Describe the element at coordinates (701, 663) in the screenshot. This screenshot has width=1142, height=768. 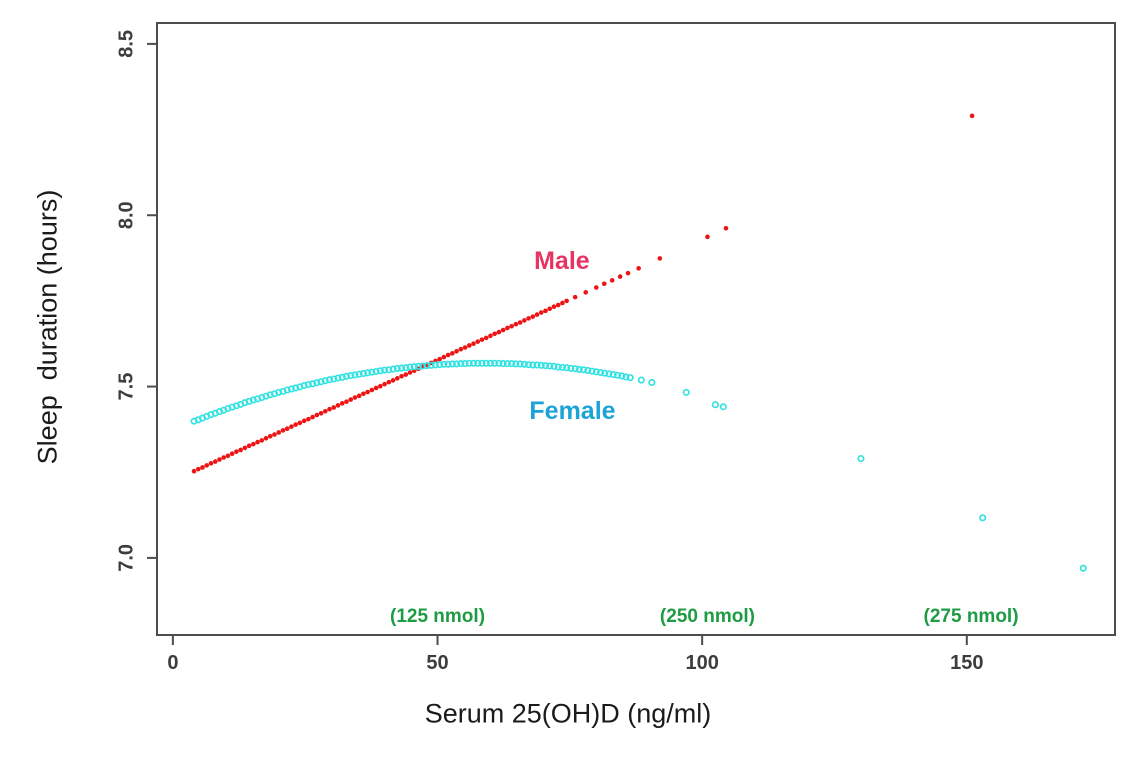
I see `x-tick-label: 100` at that location.